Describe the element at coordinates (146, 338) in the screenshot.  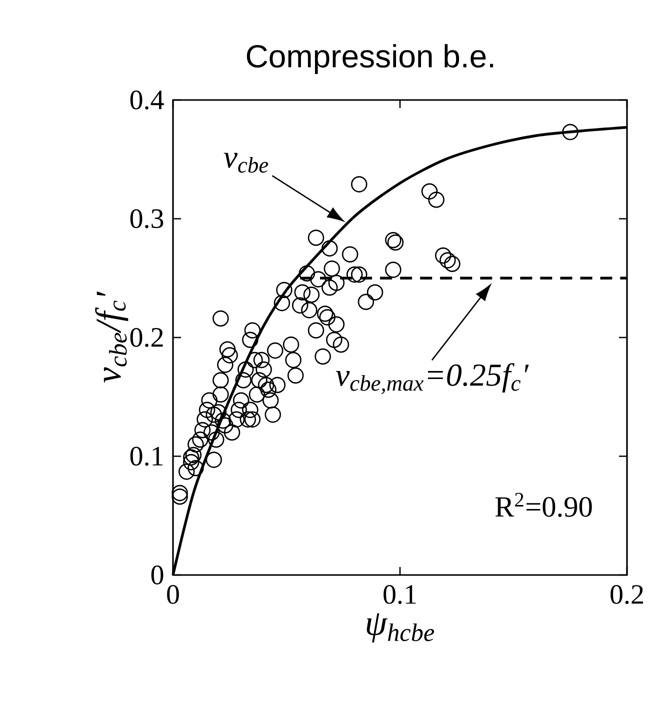
I see `y-tick-label: 0.2` at that location.